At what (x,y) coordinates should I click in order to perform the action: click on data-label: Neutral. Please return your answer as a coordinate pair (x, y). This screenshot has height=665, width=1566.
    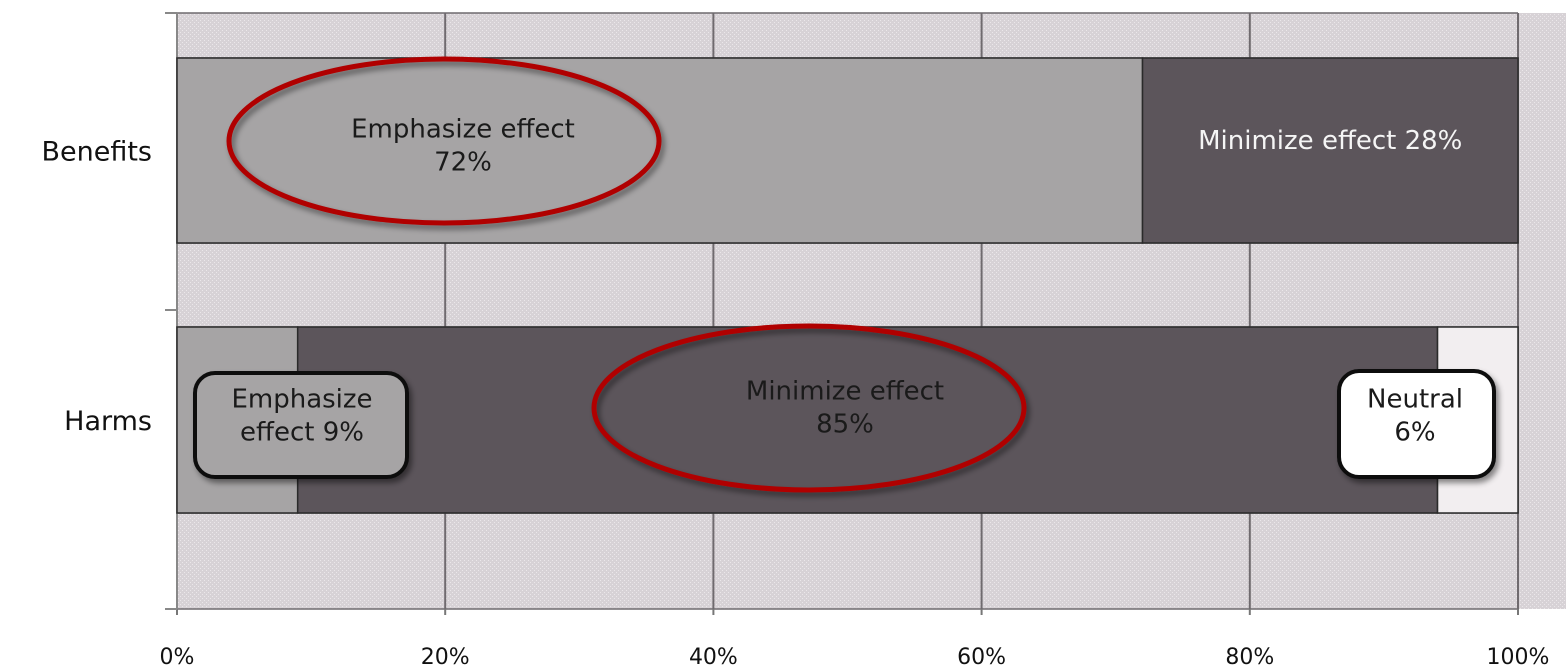
    Looking at the image, I should click on (1415, 400).